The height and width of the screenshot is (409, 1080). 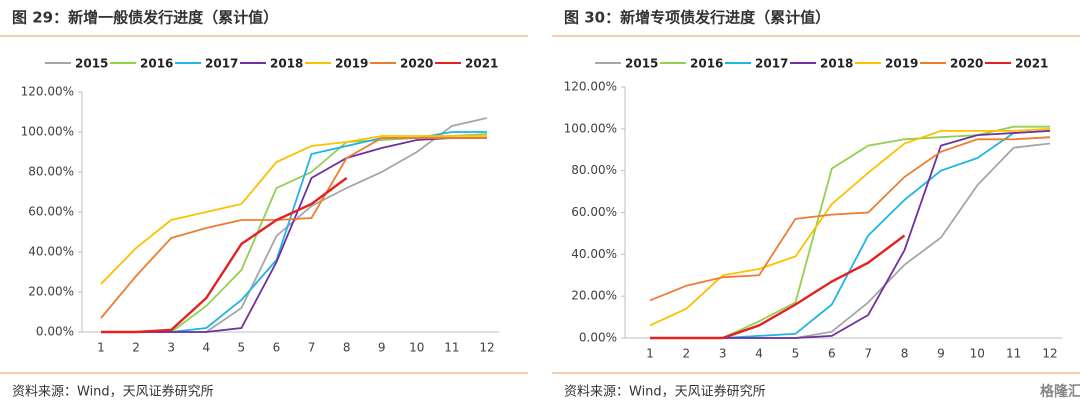 What do you see at coordinates (1060, 391) in the screenshot?
I see `watermark: 格隆汇` at bounding box center [1060, 391].